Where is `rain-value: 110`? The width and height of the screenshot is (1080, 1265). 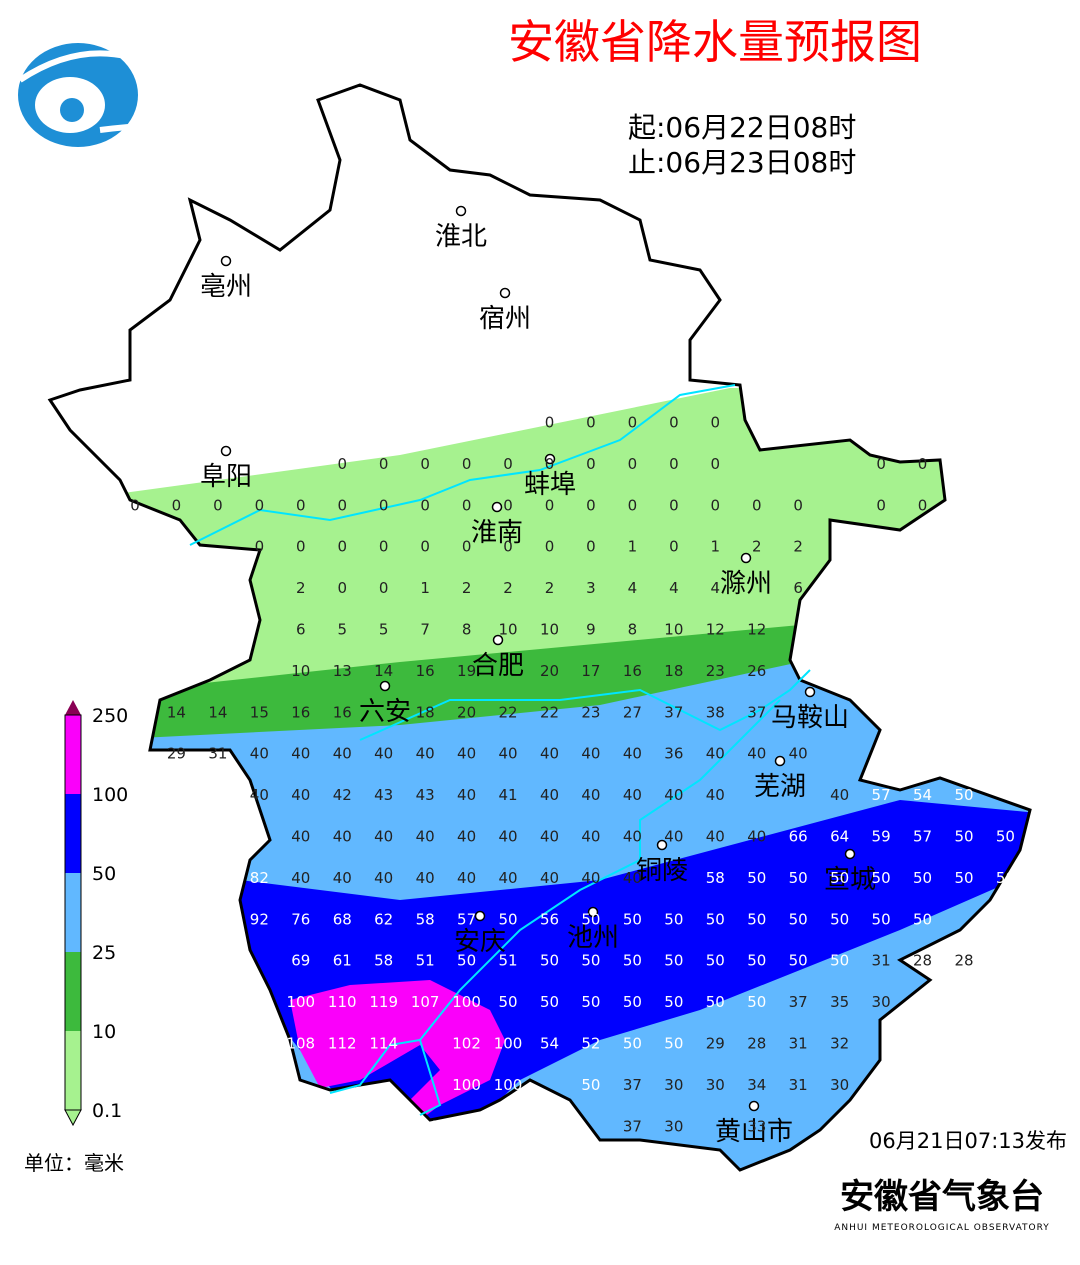
rain-value: 110 is located at coordinates (342, 1002).